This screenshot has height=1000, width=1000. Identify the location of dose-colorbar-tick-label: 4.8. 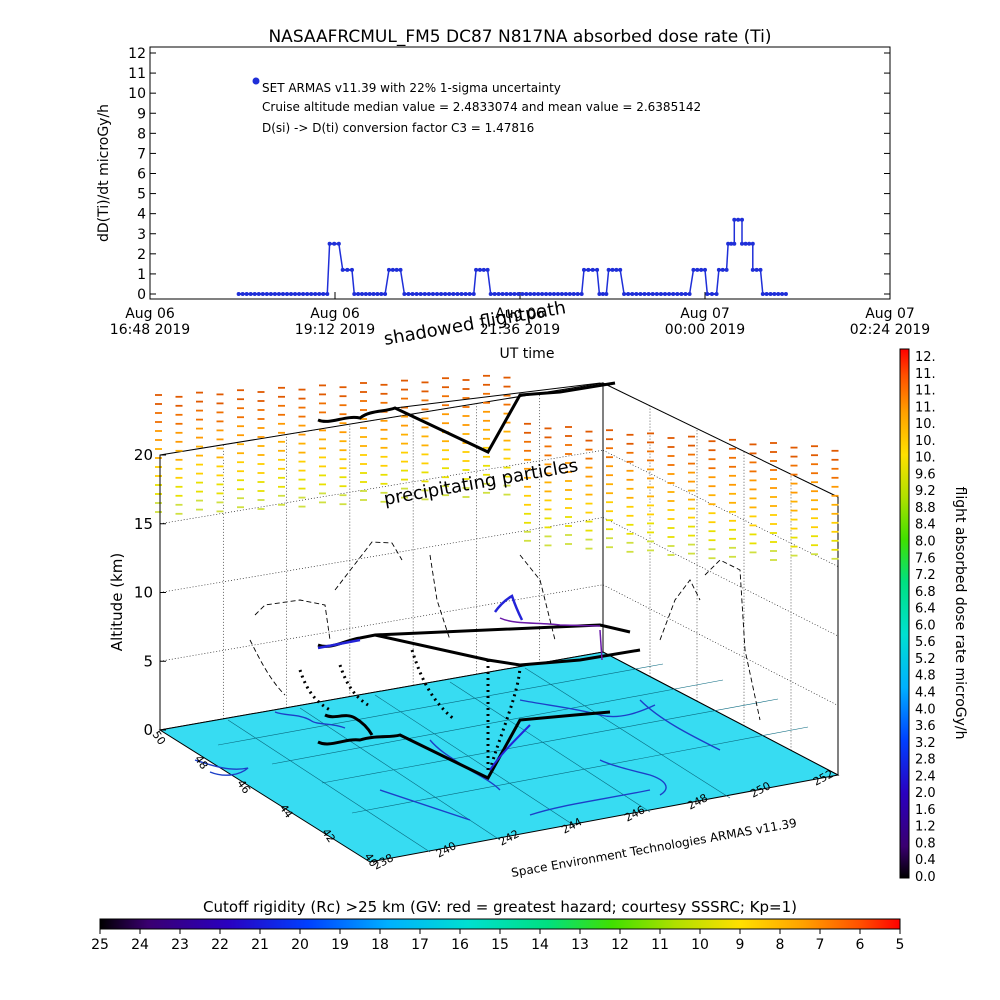
(925, 676).